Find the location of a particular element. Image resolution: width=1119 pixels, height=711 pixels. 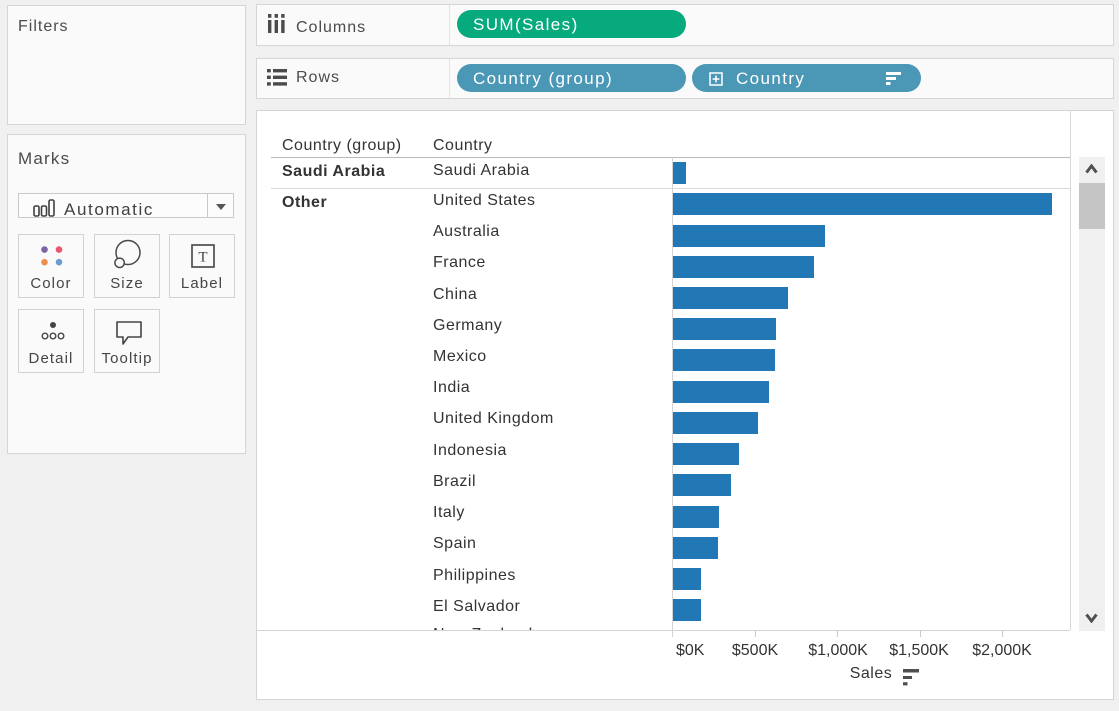

svg-text: T is located at coordinates (202, 258).